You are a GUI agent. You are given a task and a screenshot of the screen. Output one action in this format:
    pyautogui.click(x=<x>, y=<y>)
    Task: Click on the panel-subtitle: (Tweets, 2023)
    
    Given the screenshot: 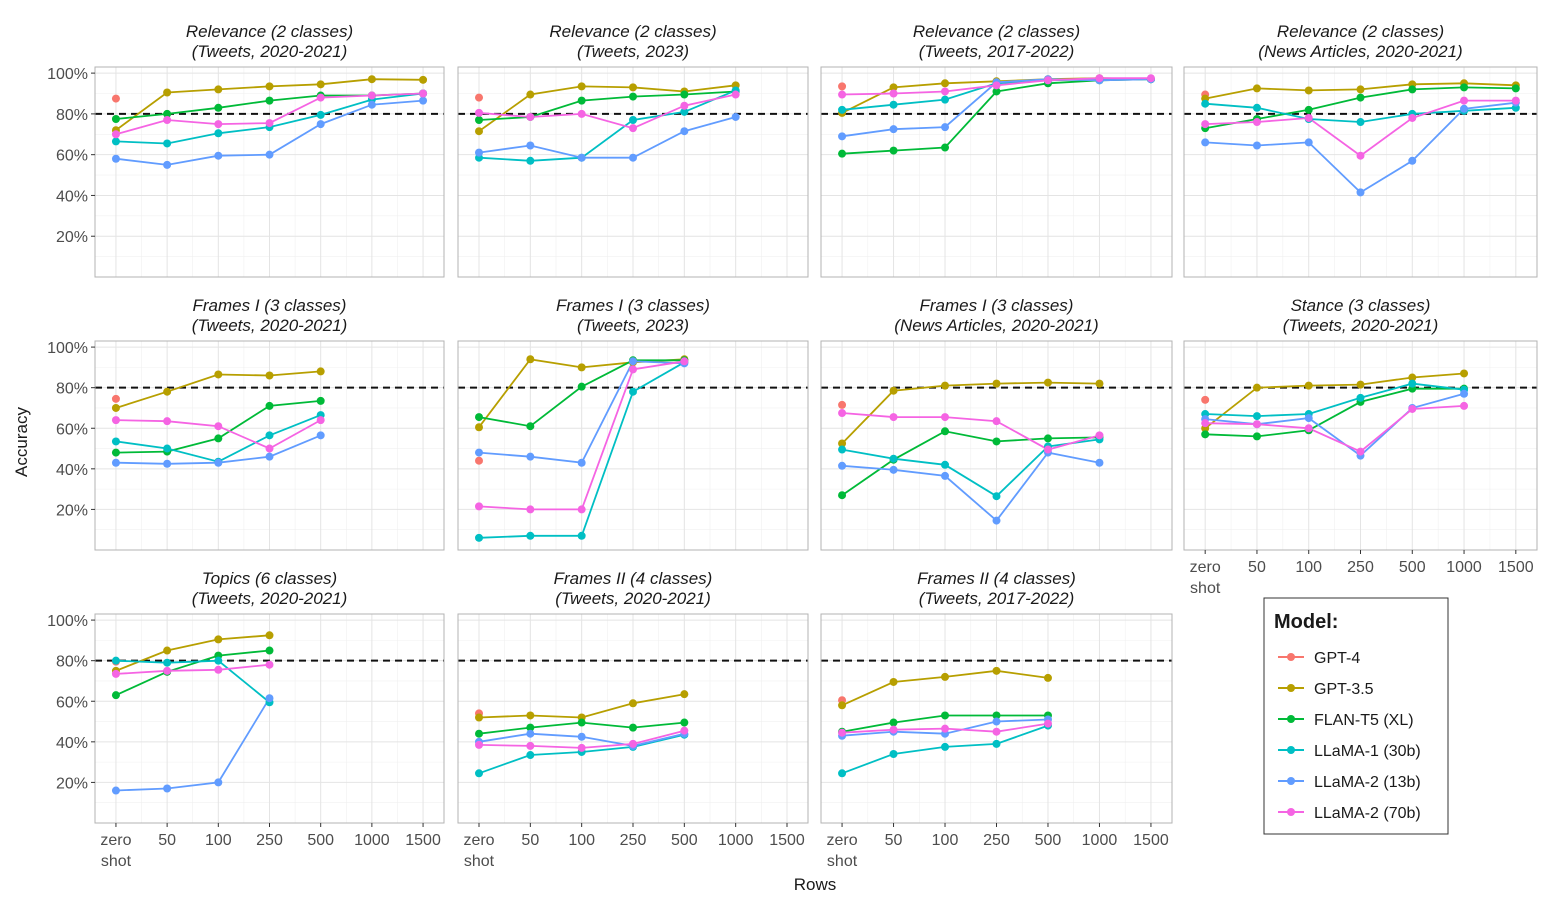 What is the action you would take?
    pyautogui.click(x=633, y=51)
    